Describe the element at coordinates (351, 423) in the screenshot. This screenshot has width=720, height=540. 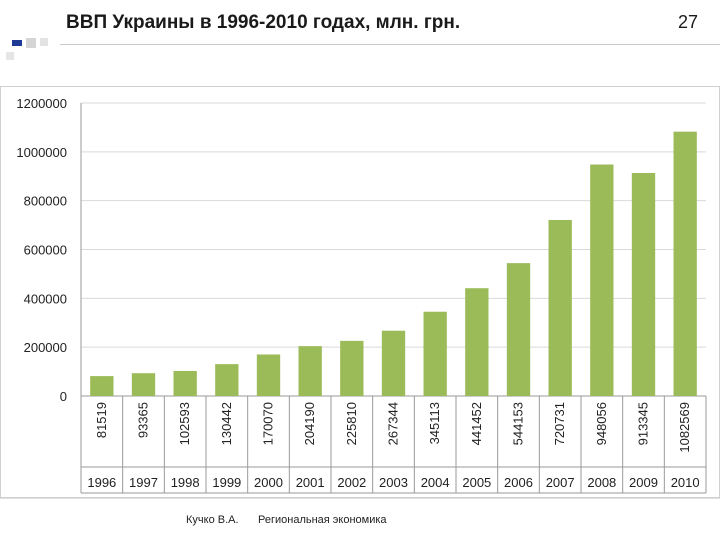
I see `data-label-2002: 225810` at that location.